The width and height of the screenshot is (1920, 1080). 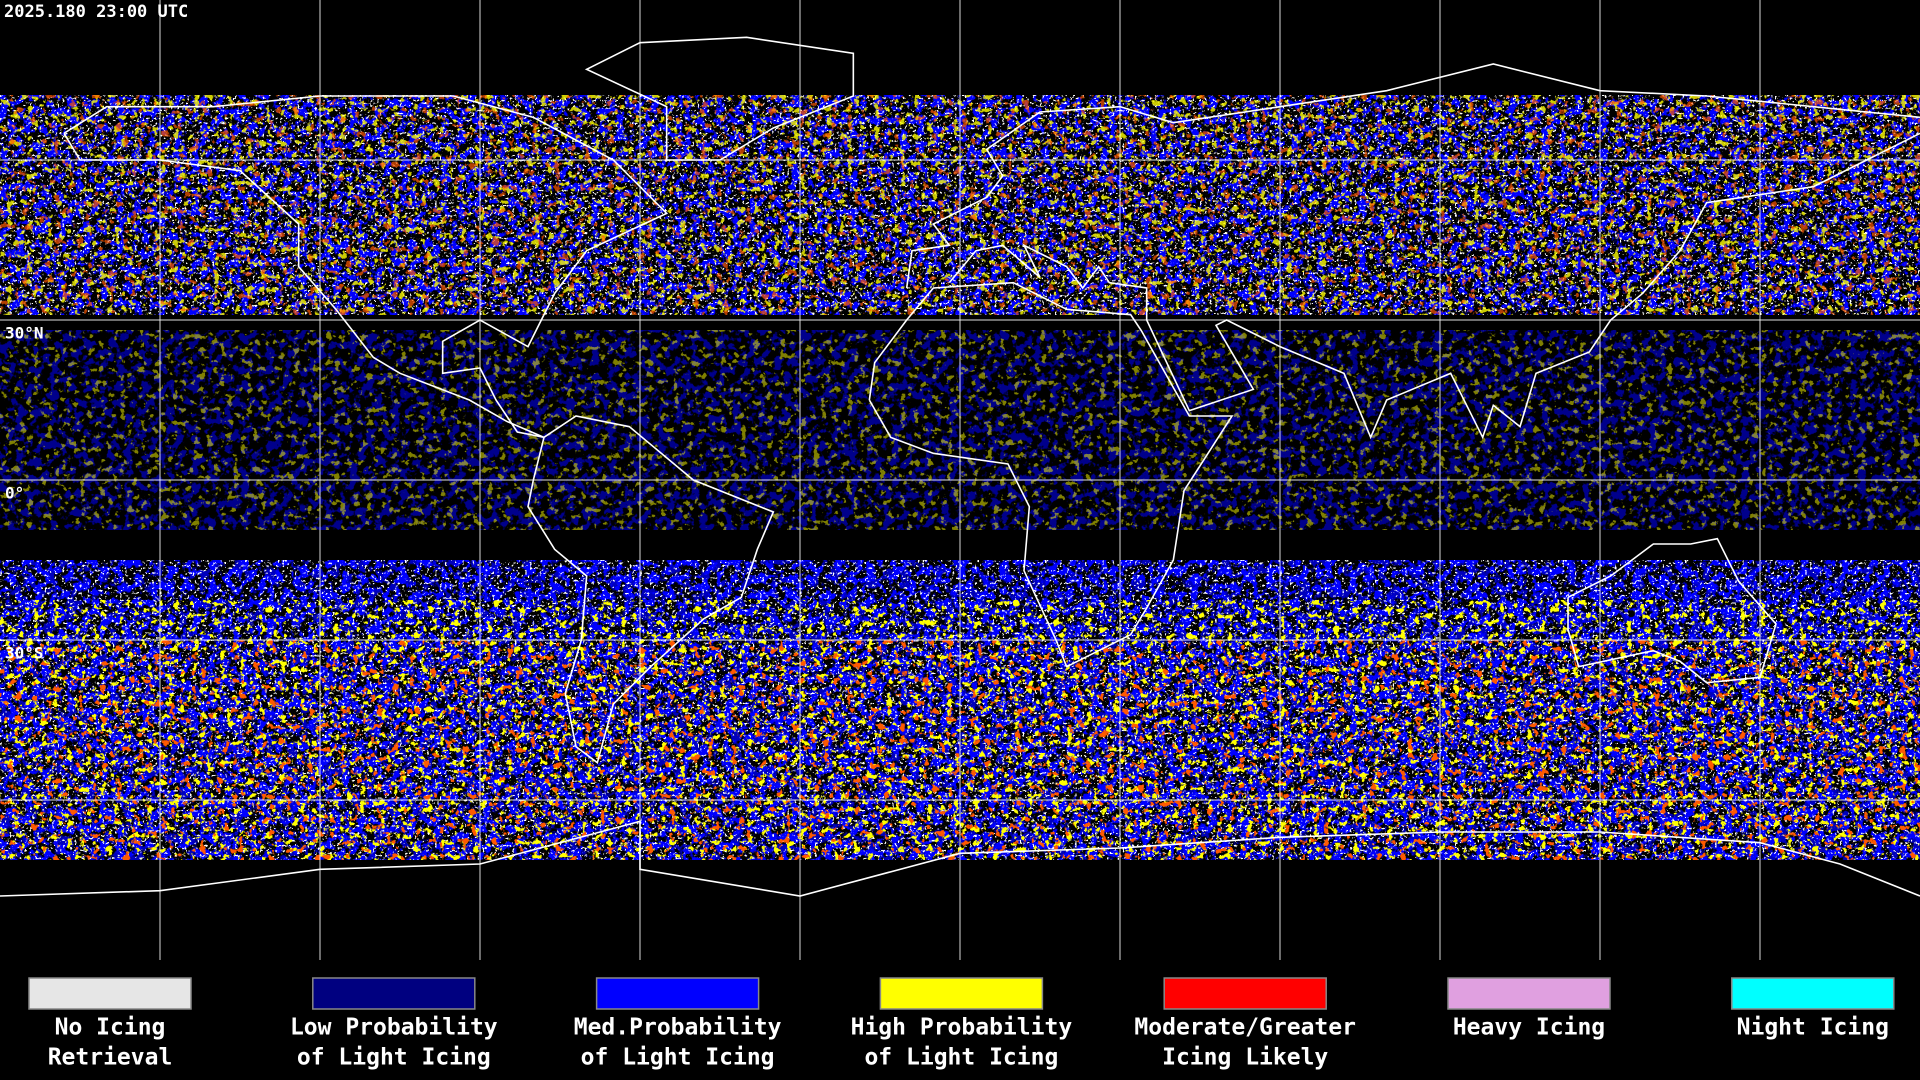 What do you see at coordinates (110, 1058) in the screenshot?
I see `legend-label: Retrieval` at bounding box center [110, 1058].